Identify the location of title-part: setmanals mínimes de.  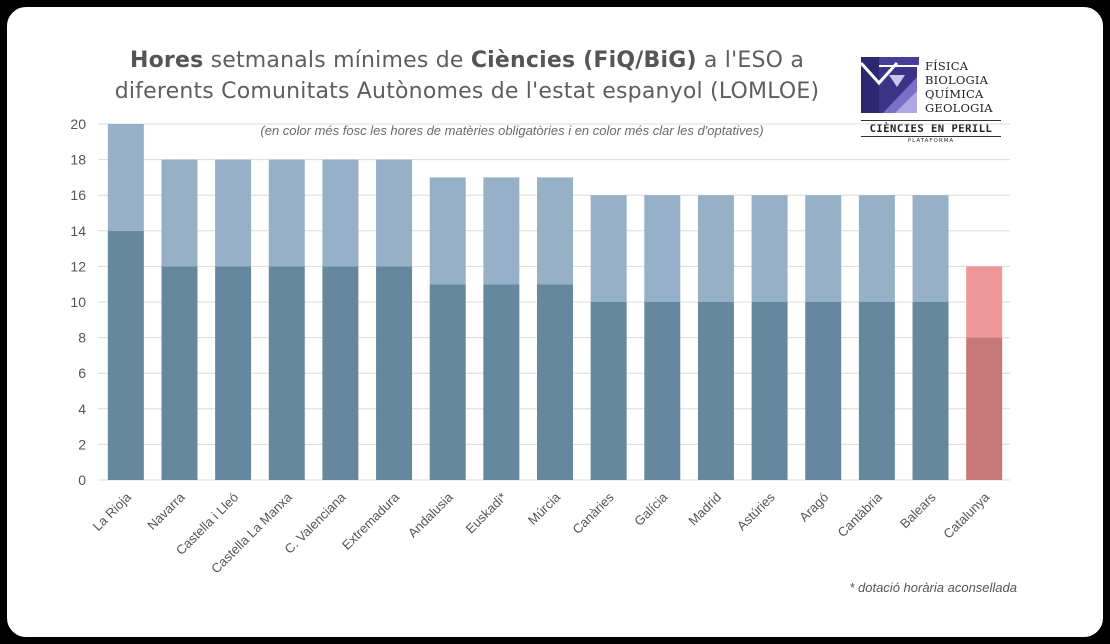
(337, 60).